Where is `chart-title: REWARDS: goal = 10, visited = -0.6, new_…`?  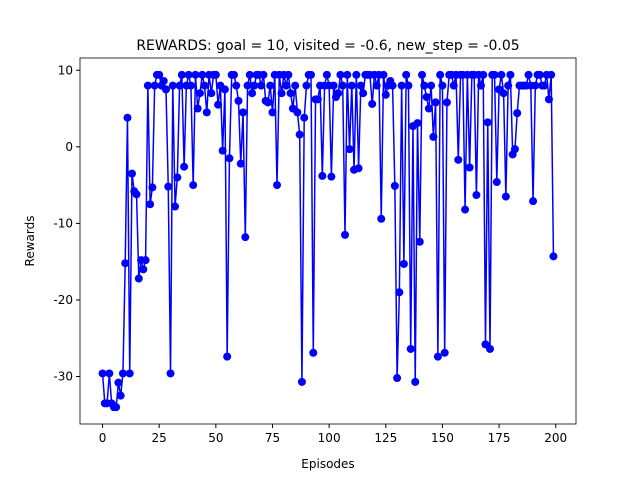 chart-title: REWARDS: goal = 10, visited = -0.6, new_… is located at coordinates (327, 46).